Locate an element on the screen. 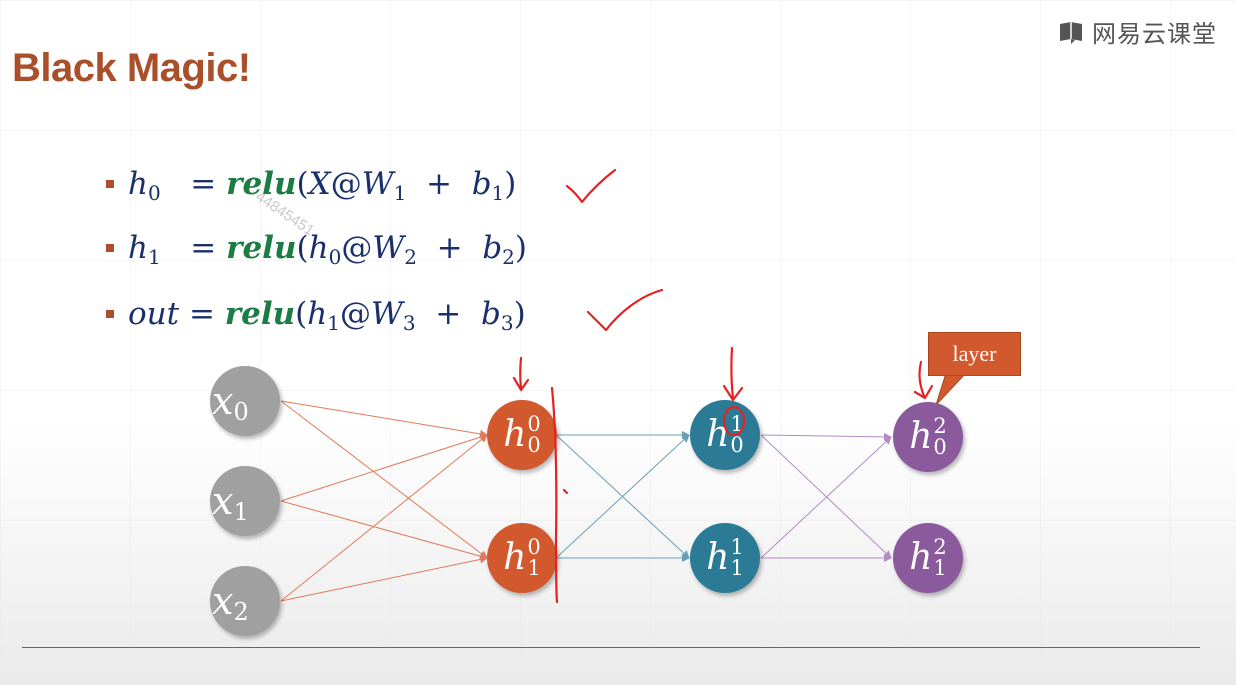  slide-footer-line is located at coordinates (611, 647).